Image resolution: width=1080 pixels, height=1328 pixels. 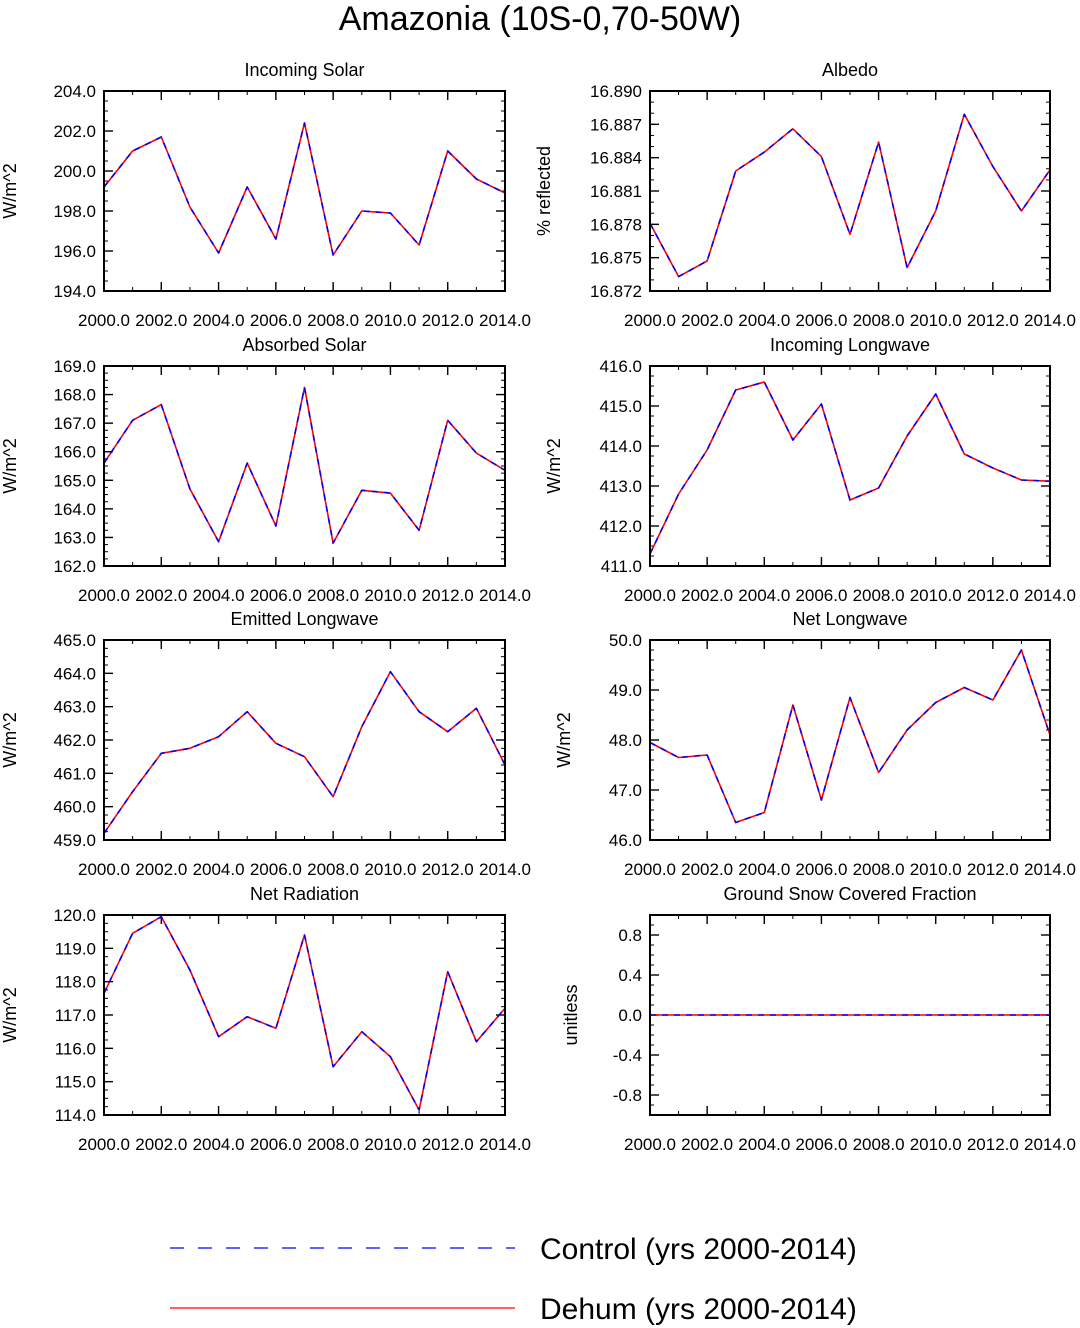 I want to click on y-tick-label: 0.8, so click(x=630, y=935).